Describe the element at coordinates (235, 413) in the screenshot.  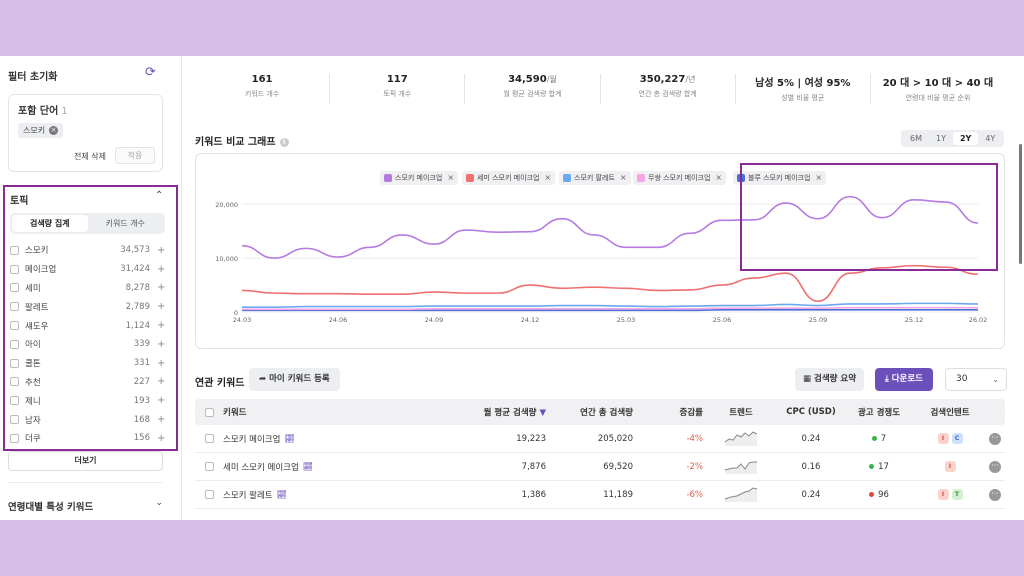
I see `header-keyword: 키워드` at that location.